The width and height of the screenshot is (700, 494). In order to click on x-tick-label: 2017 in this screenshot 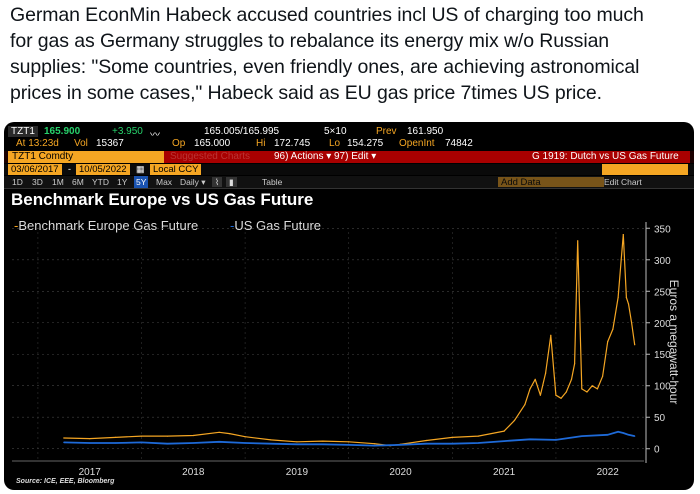, I will do `click(90, 472)`.